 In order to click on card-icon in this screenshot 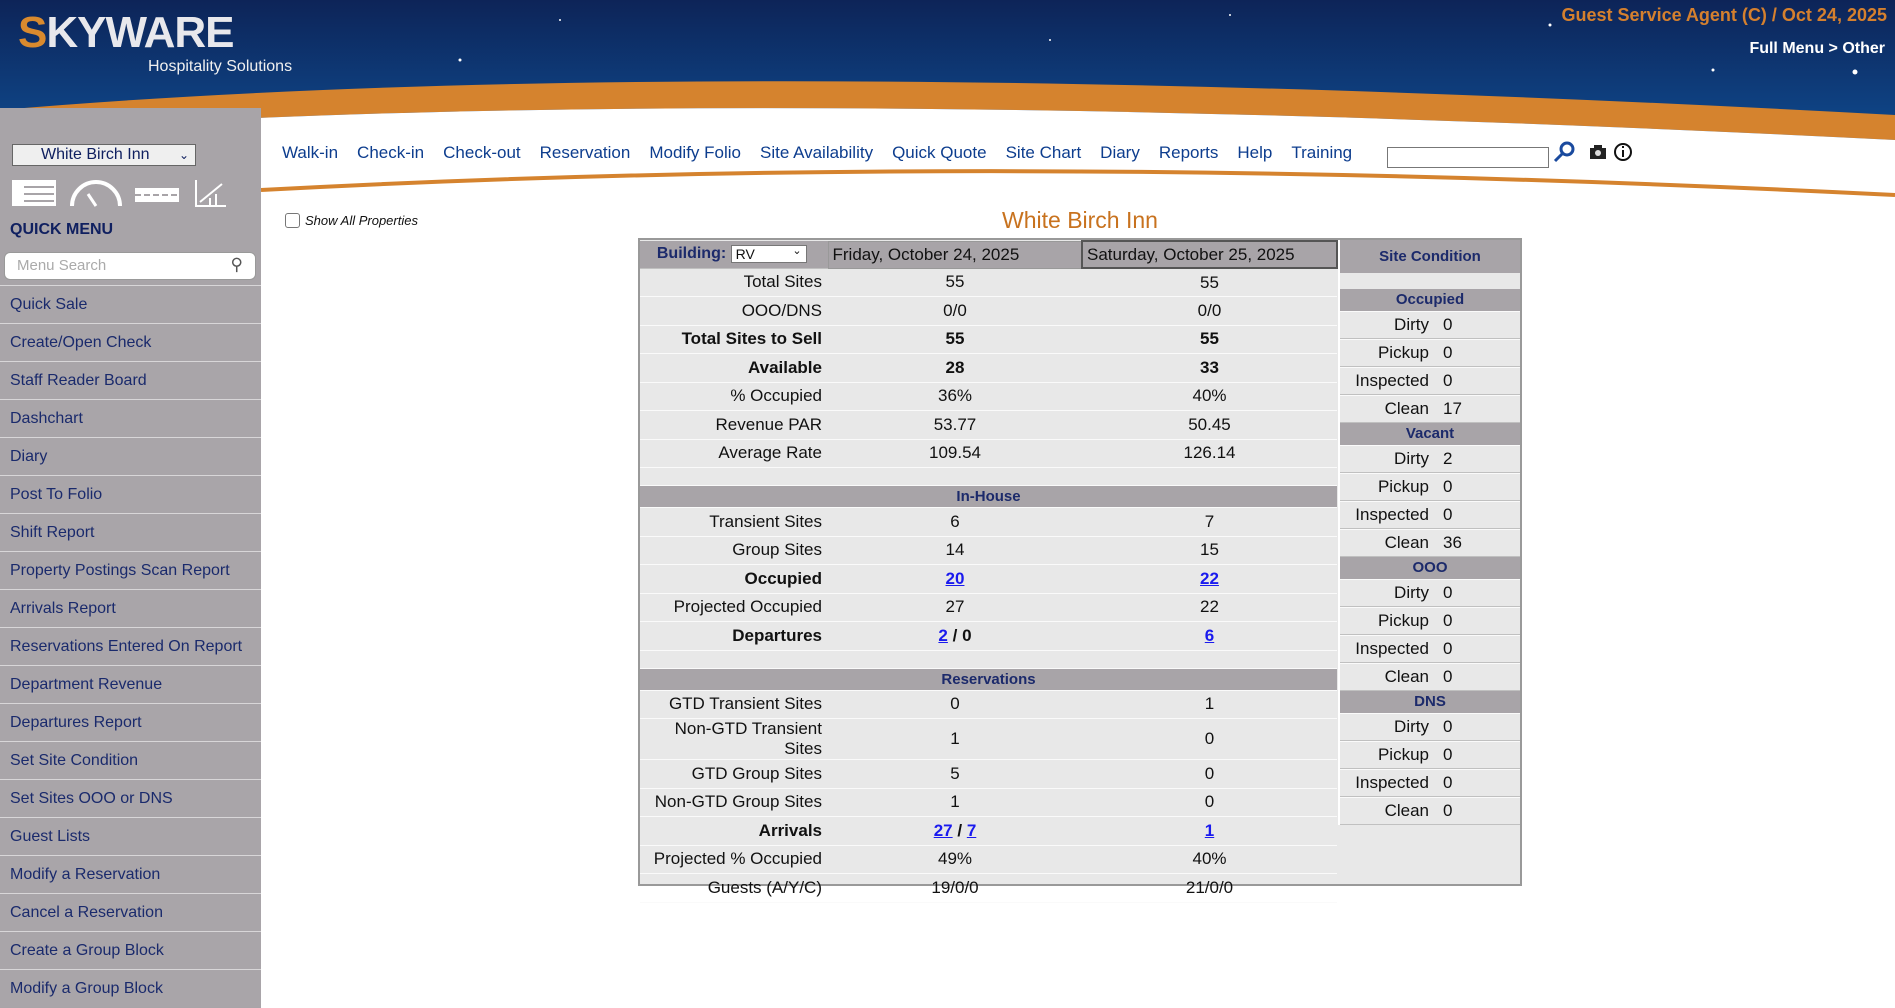, I will do `click(157, 195)`.